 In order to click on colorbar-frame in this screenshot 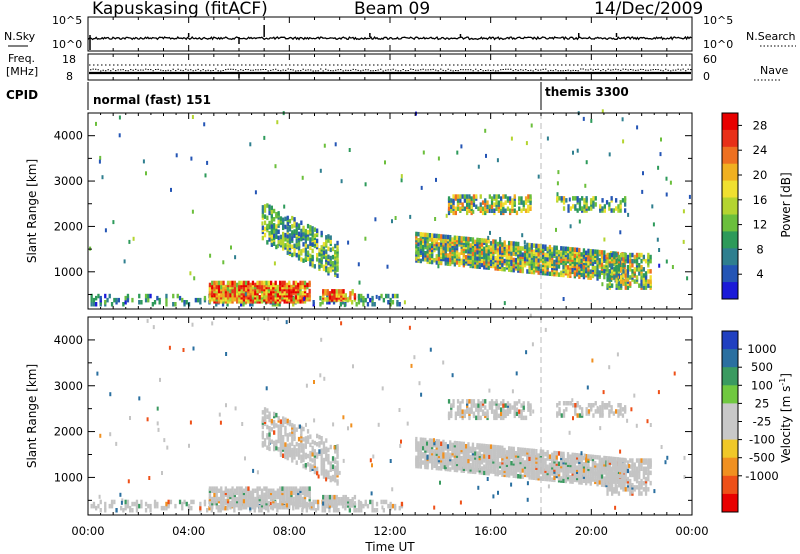, I will do `click(730, 206)`.